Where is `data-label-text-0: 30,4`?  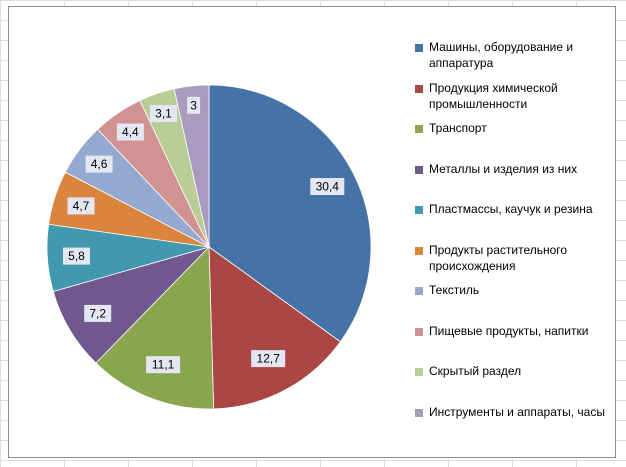 data-label-text-0: 30,4 is located at coordinates (328, 187).